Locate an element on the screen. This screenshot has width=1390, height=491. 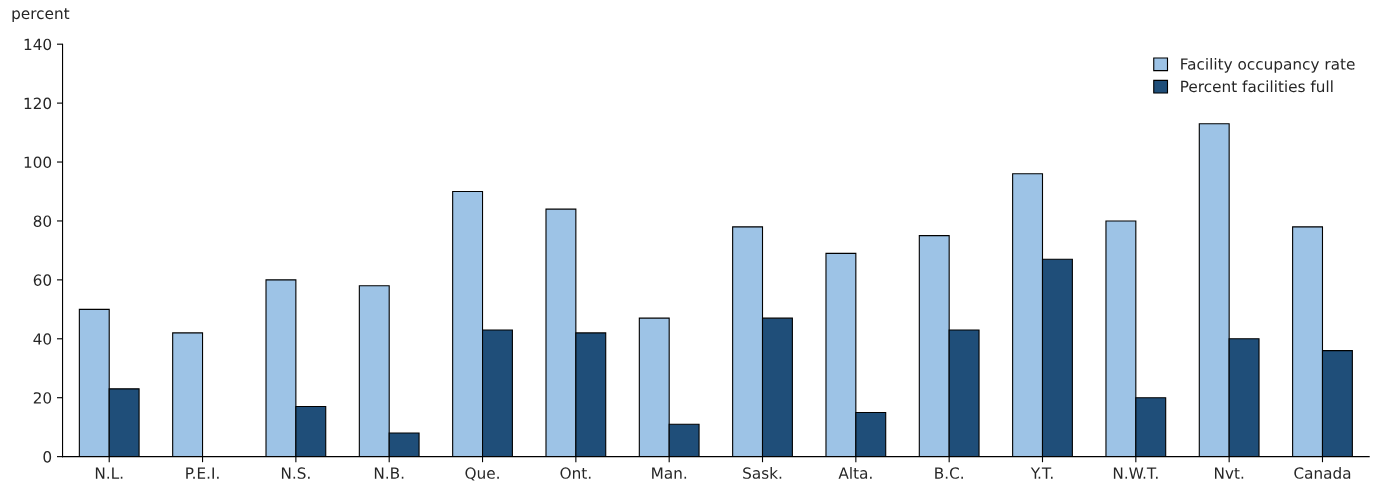
x-tick-label: N.B. is located at coordinates (389, 473).